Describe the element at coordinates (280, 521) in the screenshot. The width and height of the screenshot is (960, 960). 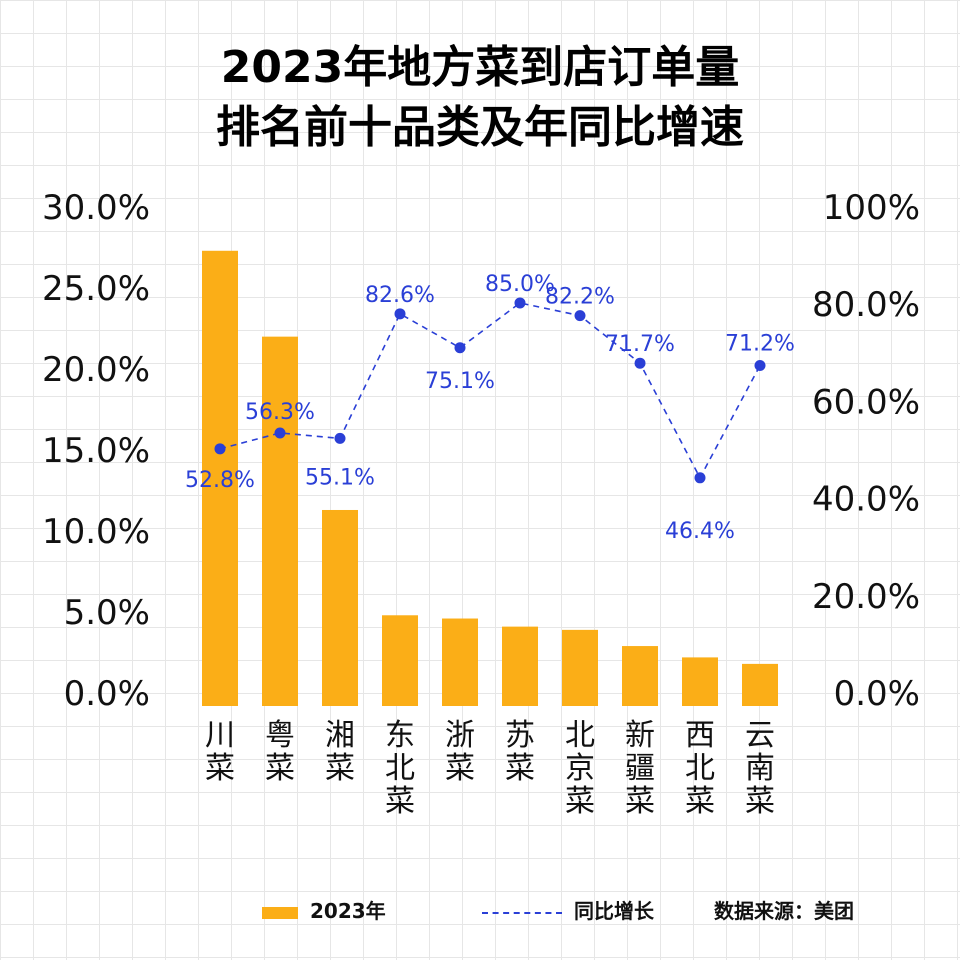
I see `bar-粤菜` at that location.